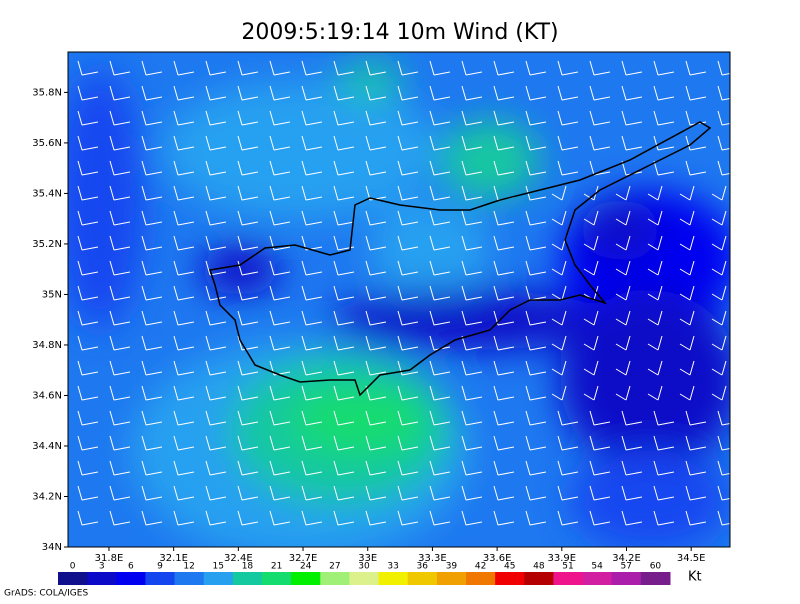  Describe the element at coordinates (160, 567) in the screenshot. I see `colorbar-label: 9` at that location.